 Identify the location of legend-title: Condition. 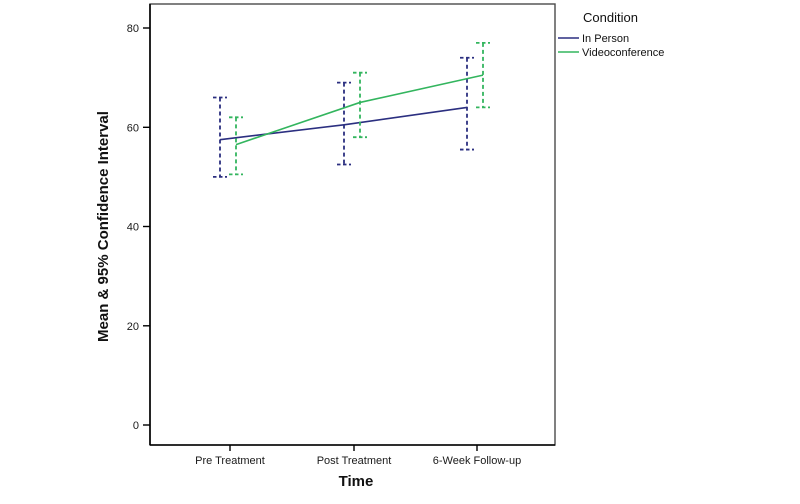
(610, 17).